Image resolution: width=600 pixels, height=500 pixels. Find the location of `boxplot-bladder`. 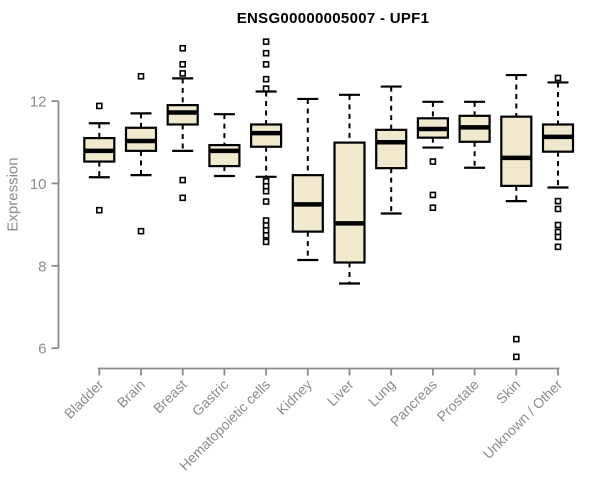

boxplot-bladder is located at coordinates (99, 158).